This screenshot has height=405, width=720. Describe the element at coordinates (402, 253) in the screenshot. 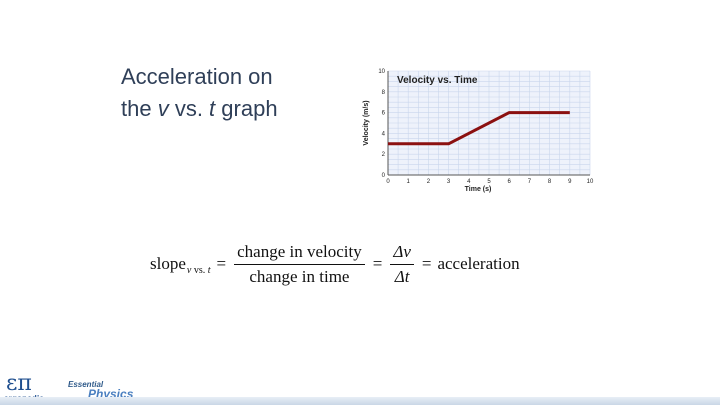

I see `fraction-numerator-delta-v: Δv` at that location.